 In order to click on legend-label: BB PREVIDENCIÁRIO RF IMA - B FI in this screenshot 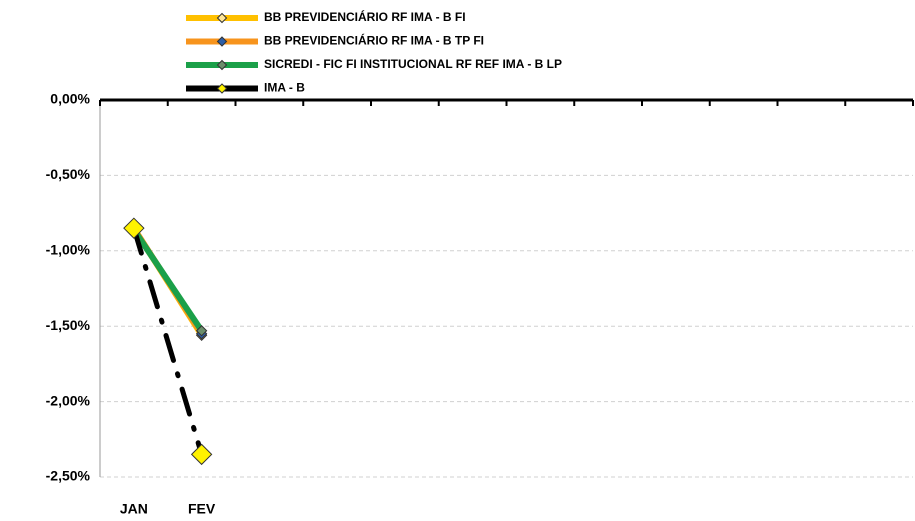, I will do `click(365, 16)`.